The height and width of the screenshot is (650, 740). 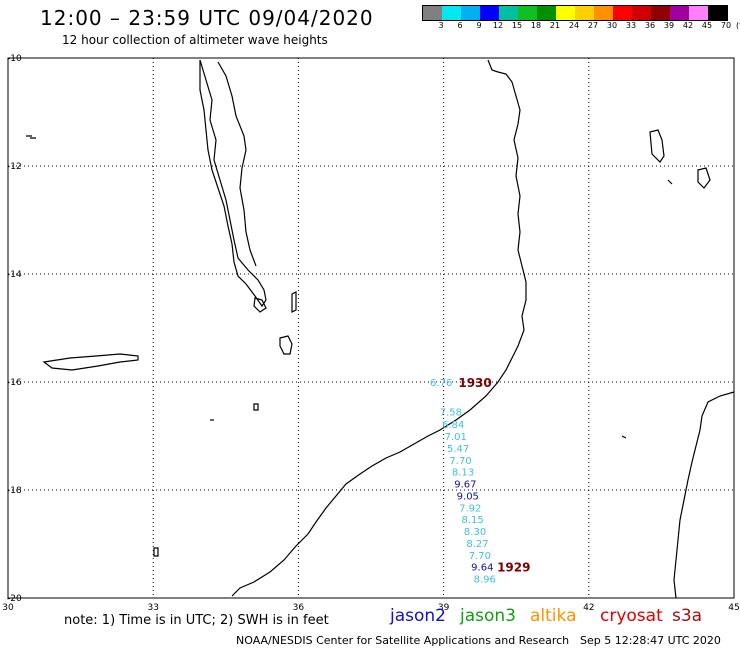 I want to click on lake-malawi-outline, so click(x=233, y=183).